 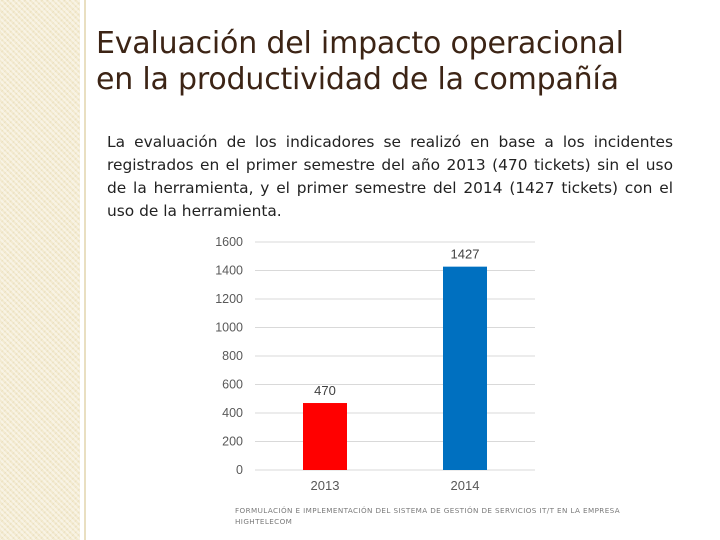 I want to click on y-tick-label-1000: 1000, so click(x=229, y=328).